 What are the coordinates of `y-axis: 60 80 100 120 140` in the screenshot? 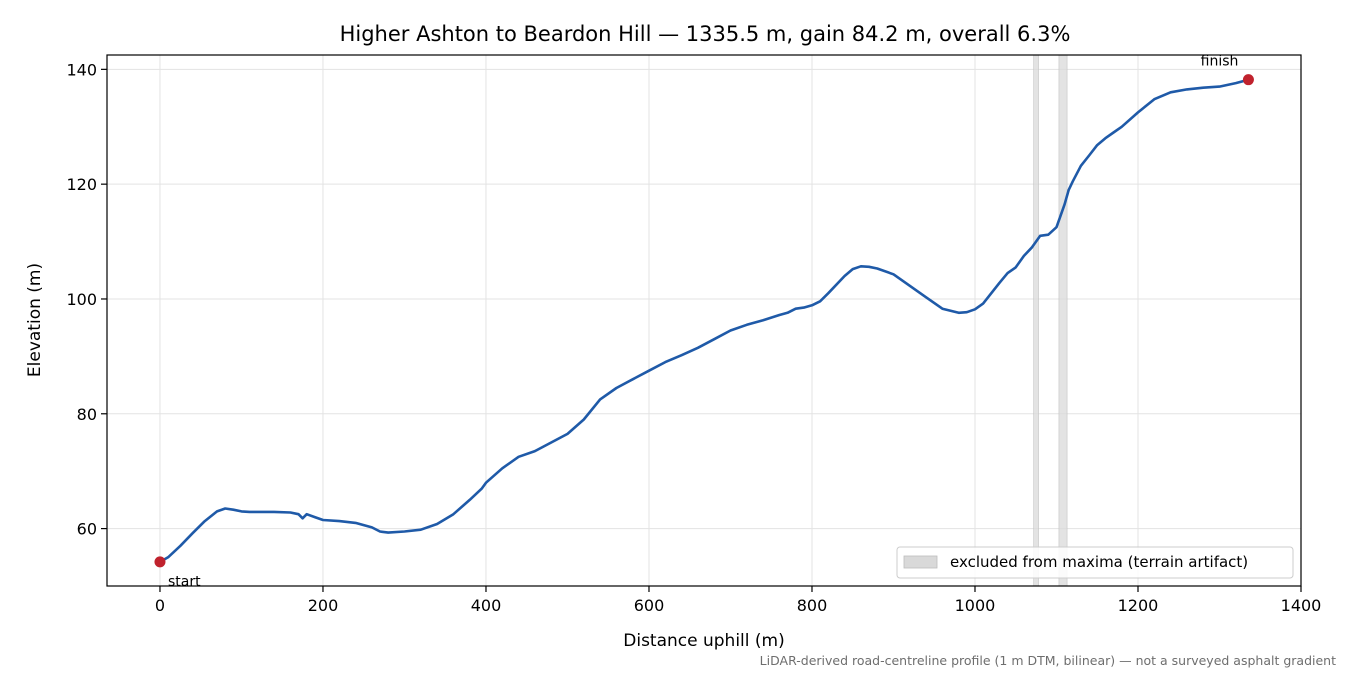 It's located at (86, 299).